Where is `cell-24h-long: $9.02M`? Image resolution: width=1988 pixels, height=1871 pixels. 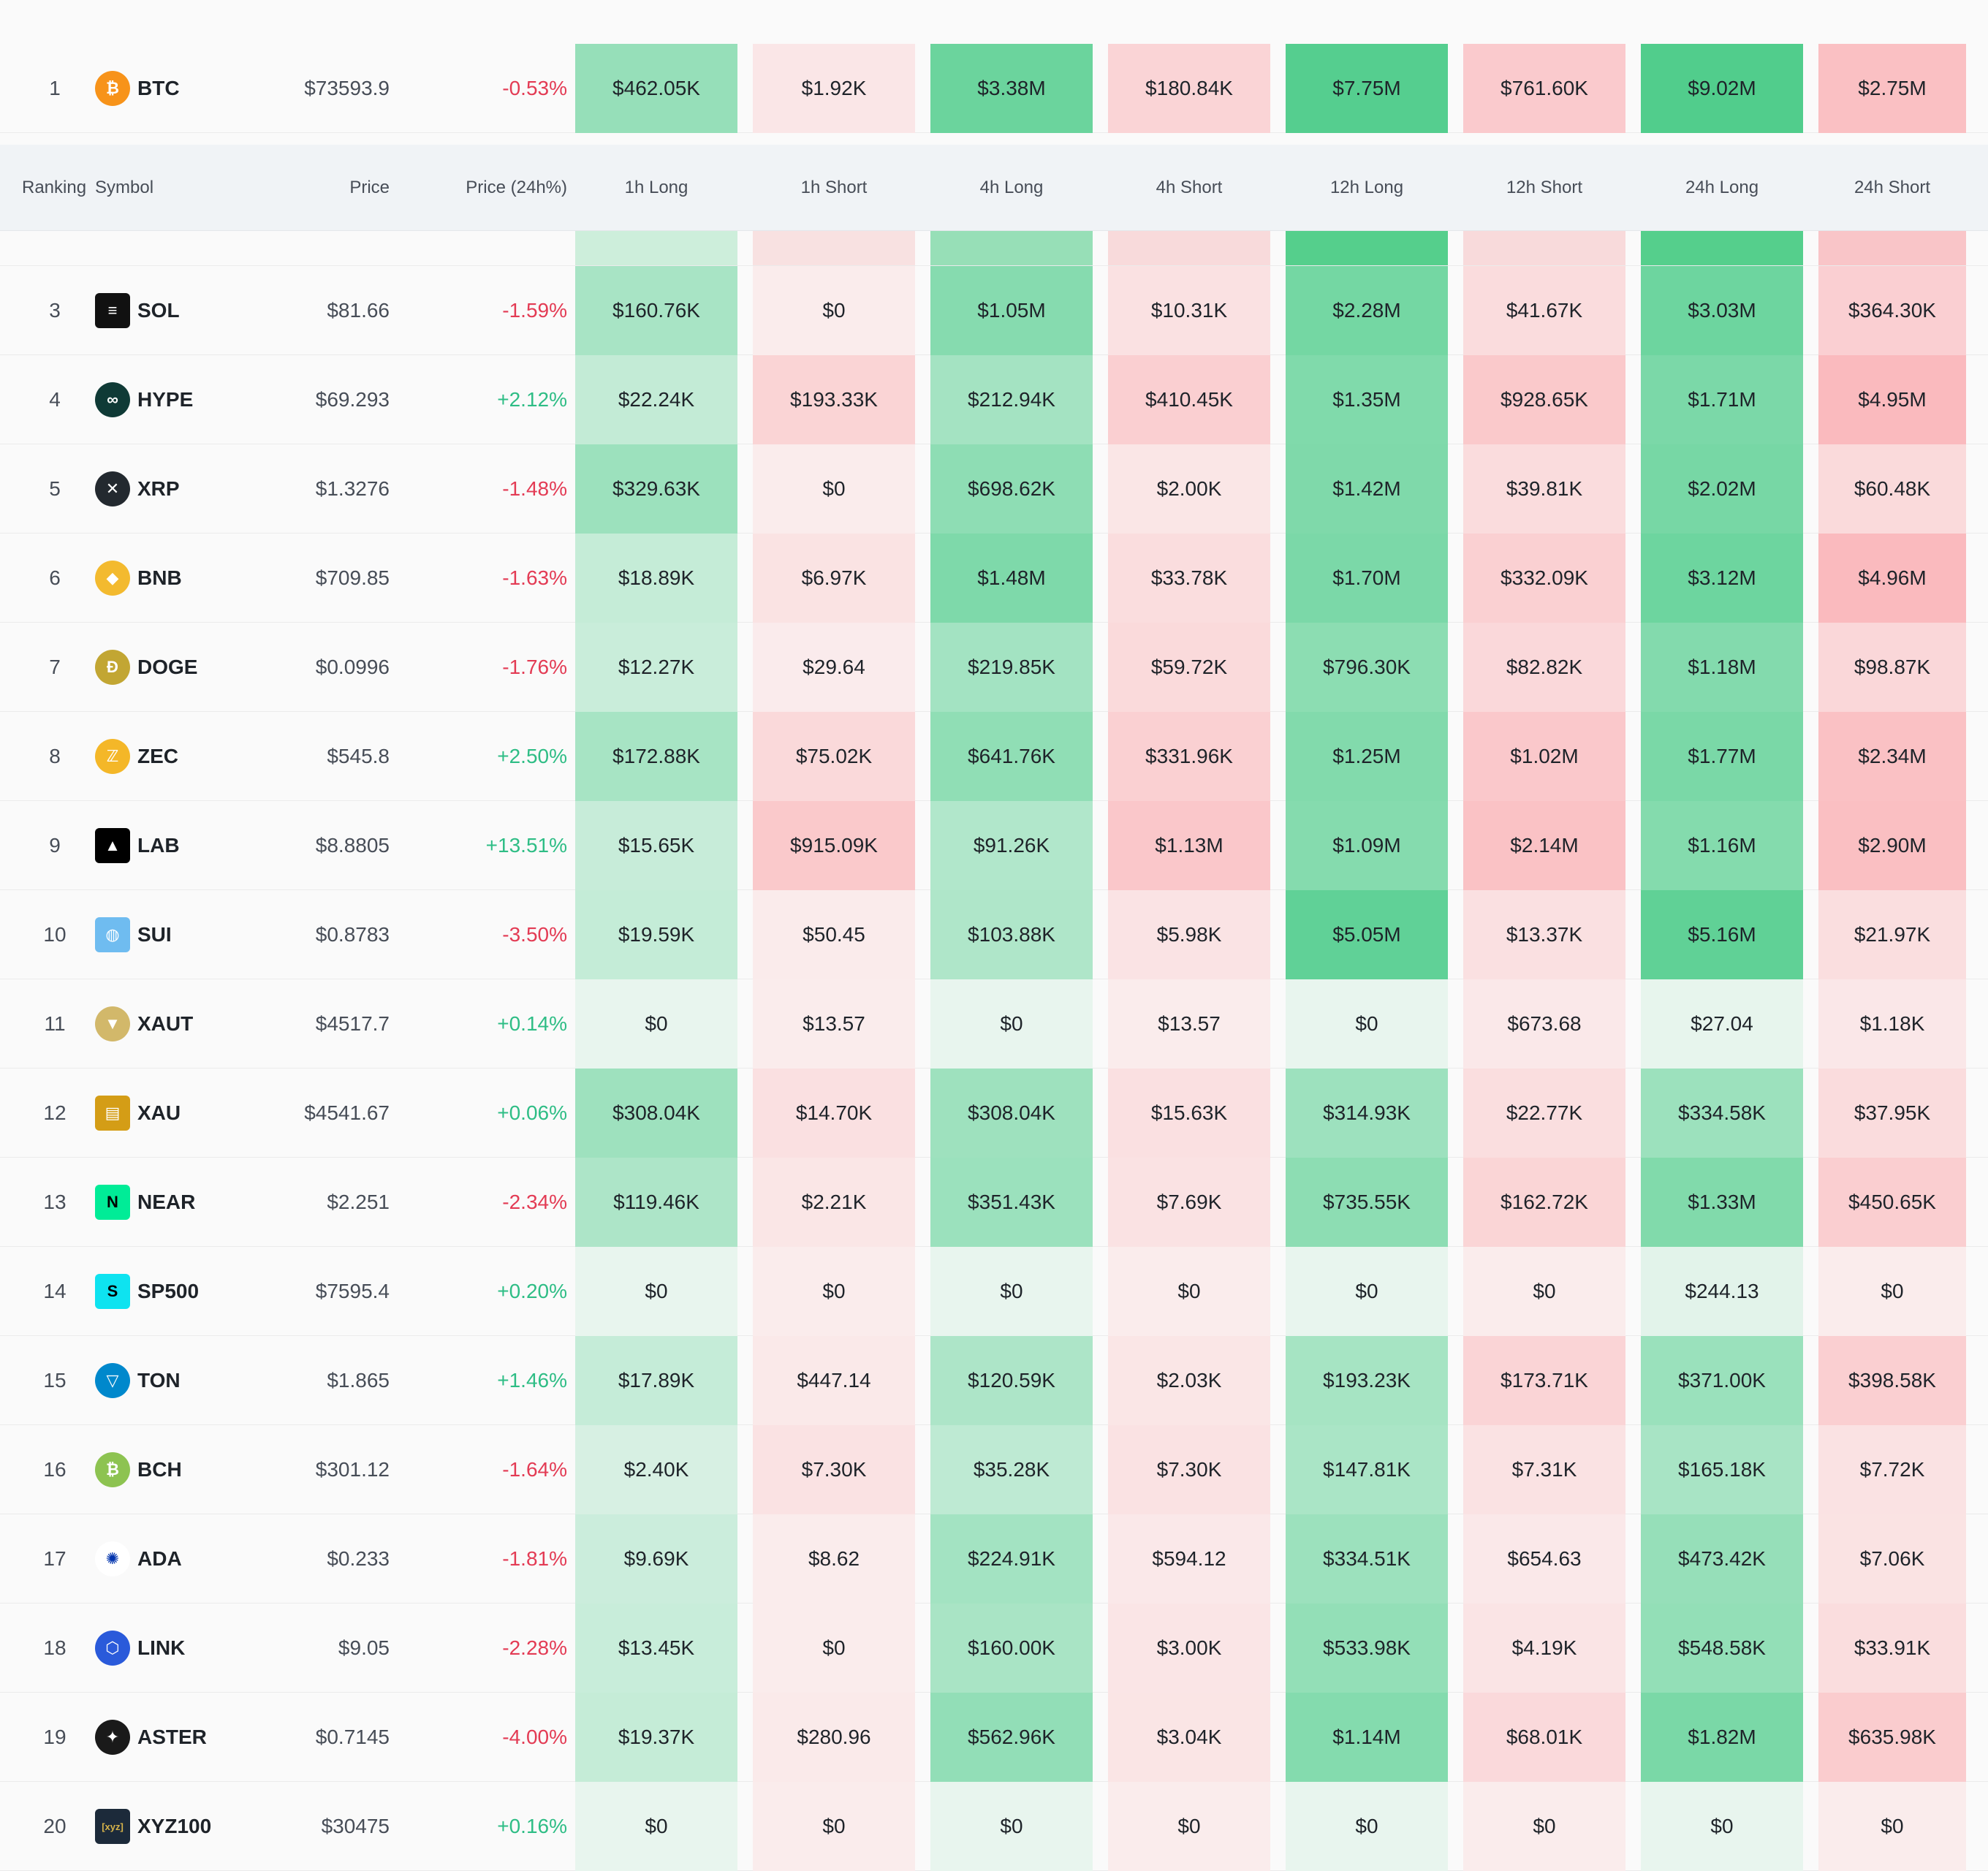
cell-24h-long: $9.02M is located at coordinates (1722, 88).